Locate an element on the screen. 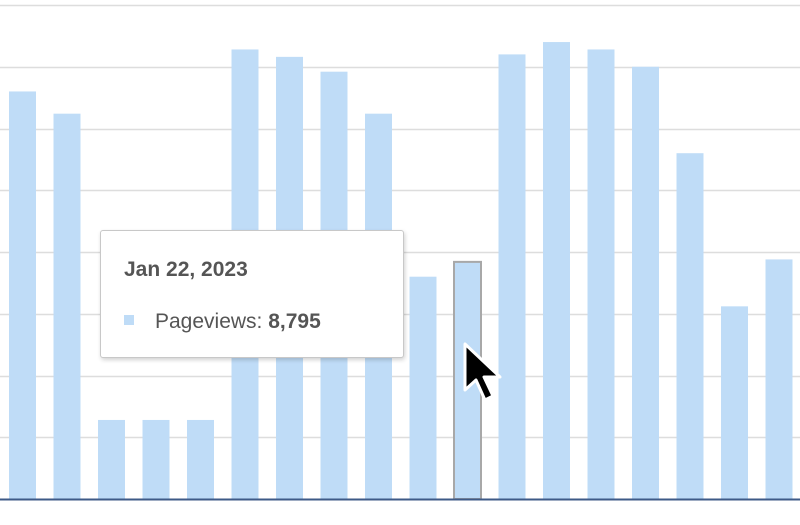 This screenshot has height=525, width=800. tooltip-series-row: Pageviews: 8,795 is located at coordinates (222, 322).